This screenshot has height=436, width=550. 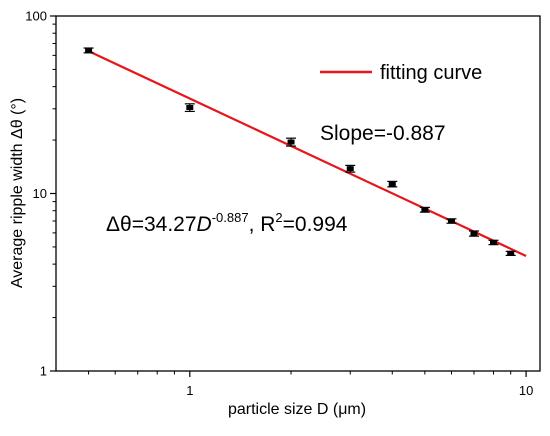 I want to click on legend: fitting curve, so click(x=401, y=73).